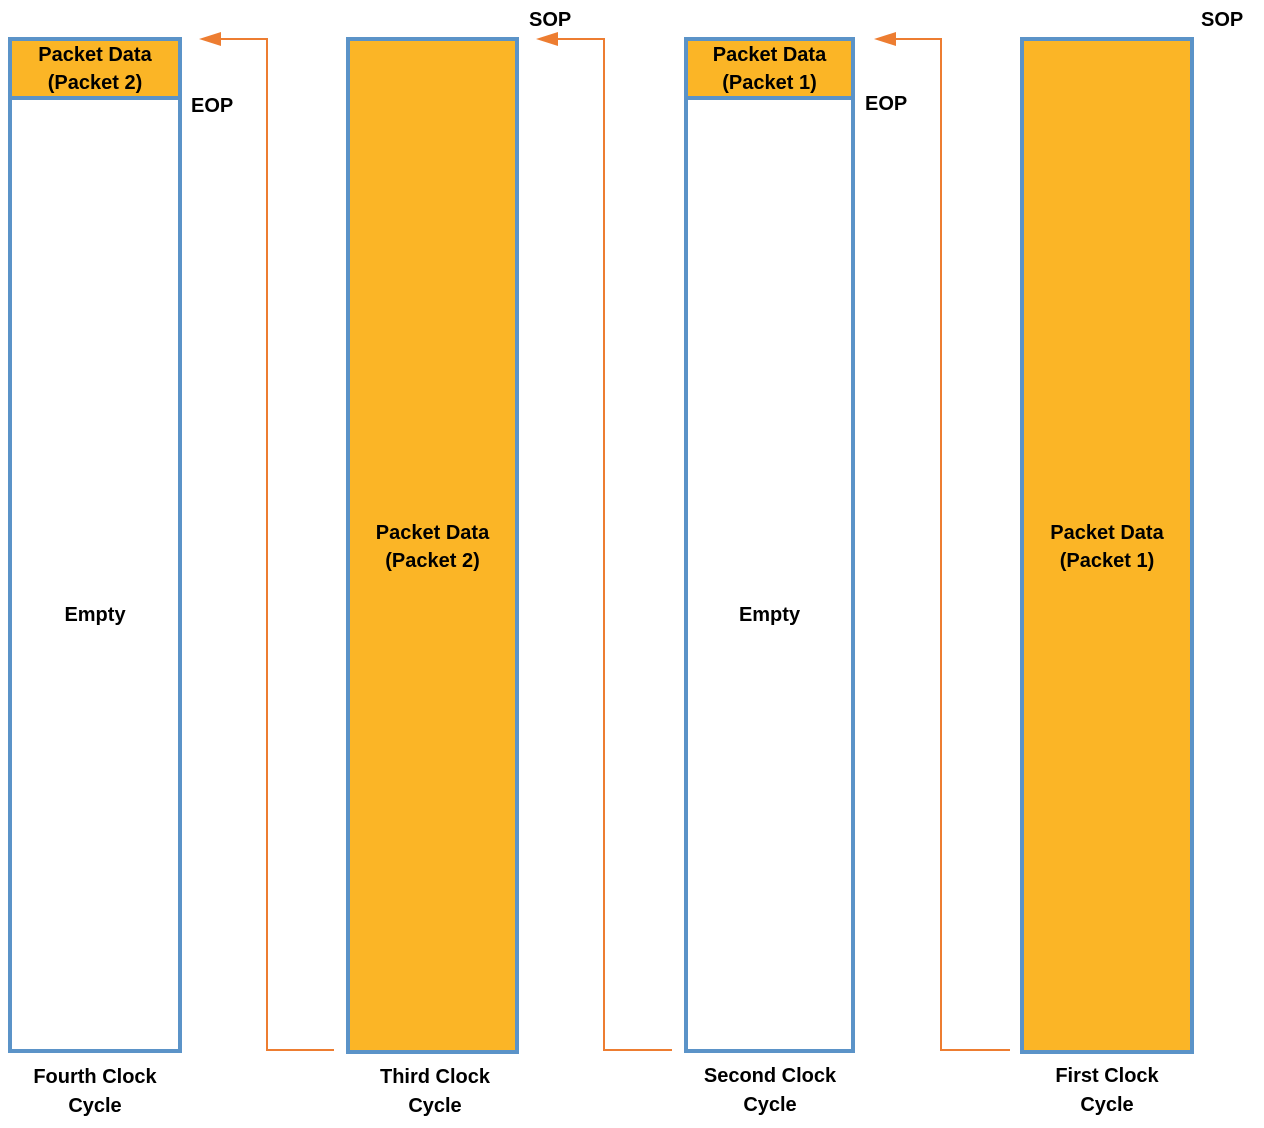 The height and width of the screenshot is (1128, 1264). What do you see at coordinates (769, 82) in the screenshot?
I see `segment-label-line2: (Packet 1)` at bounding box center [769, 82].